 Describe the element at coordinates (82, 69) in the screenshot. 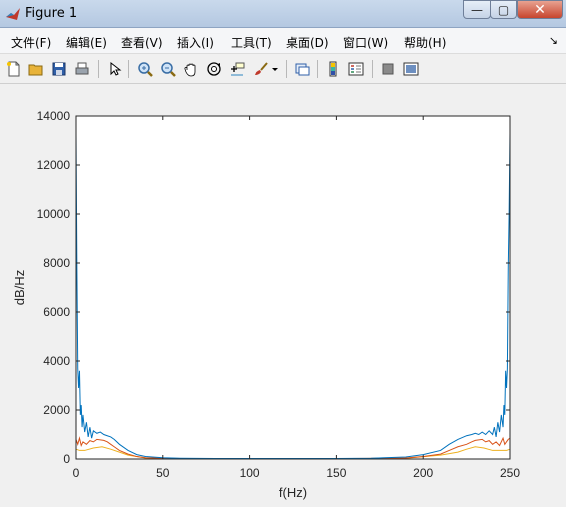

I see `print-icon` at that location.